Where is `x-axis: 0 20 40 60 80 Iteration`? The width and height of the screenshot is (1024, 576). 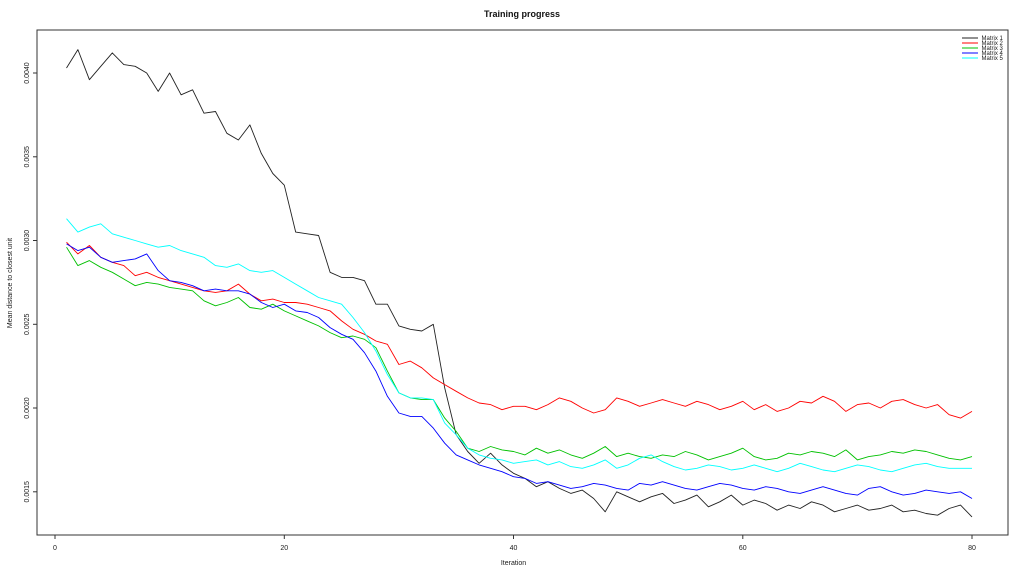 x-axis: 0 20 40 60 80 Iteration is located at coordinates (514, 551).